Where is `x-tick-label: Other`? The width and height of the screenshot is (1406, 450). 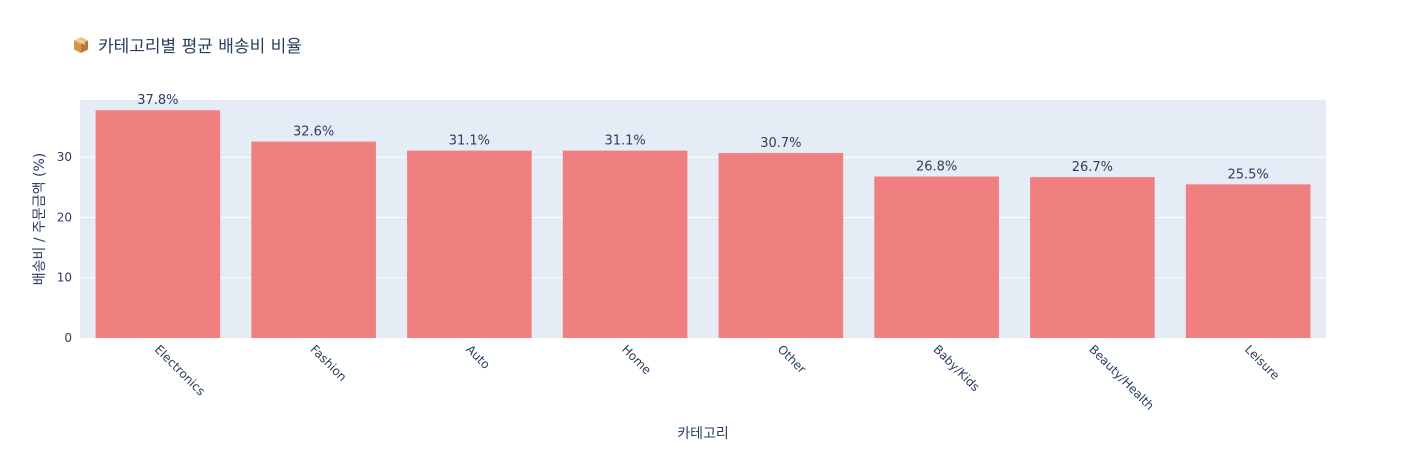
x-tick-label: Other is located at coordinates (792, 359).